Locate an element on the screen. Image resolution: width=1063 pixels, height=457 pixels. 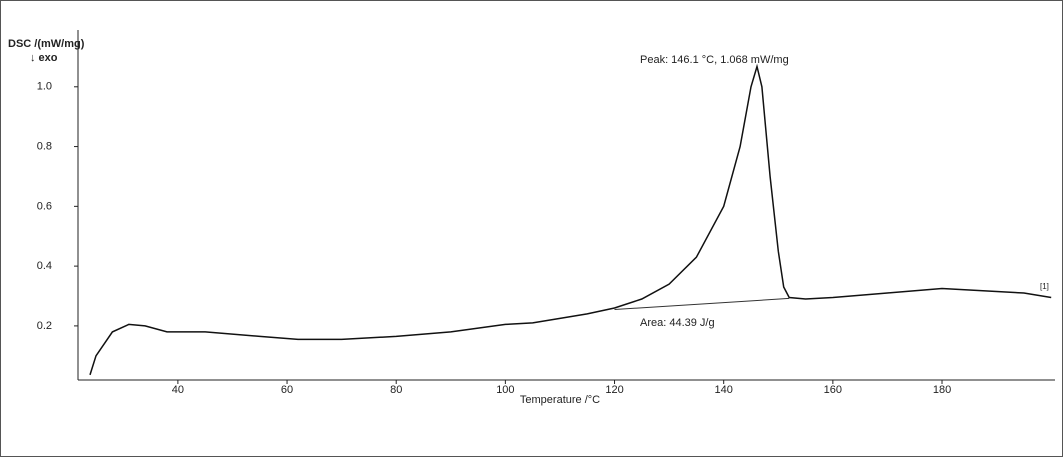
curve-label: [1] is located at coordinates (1044, 286).